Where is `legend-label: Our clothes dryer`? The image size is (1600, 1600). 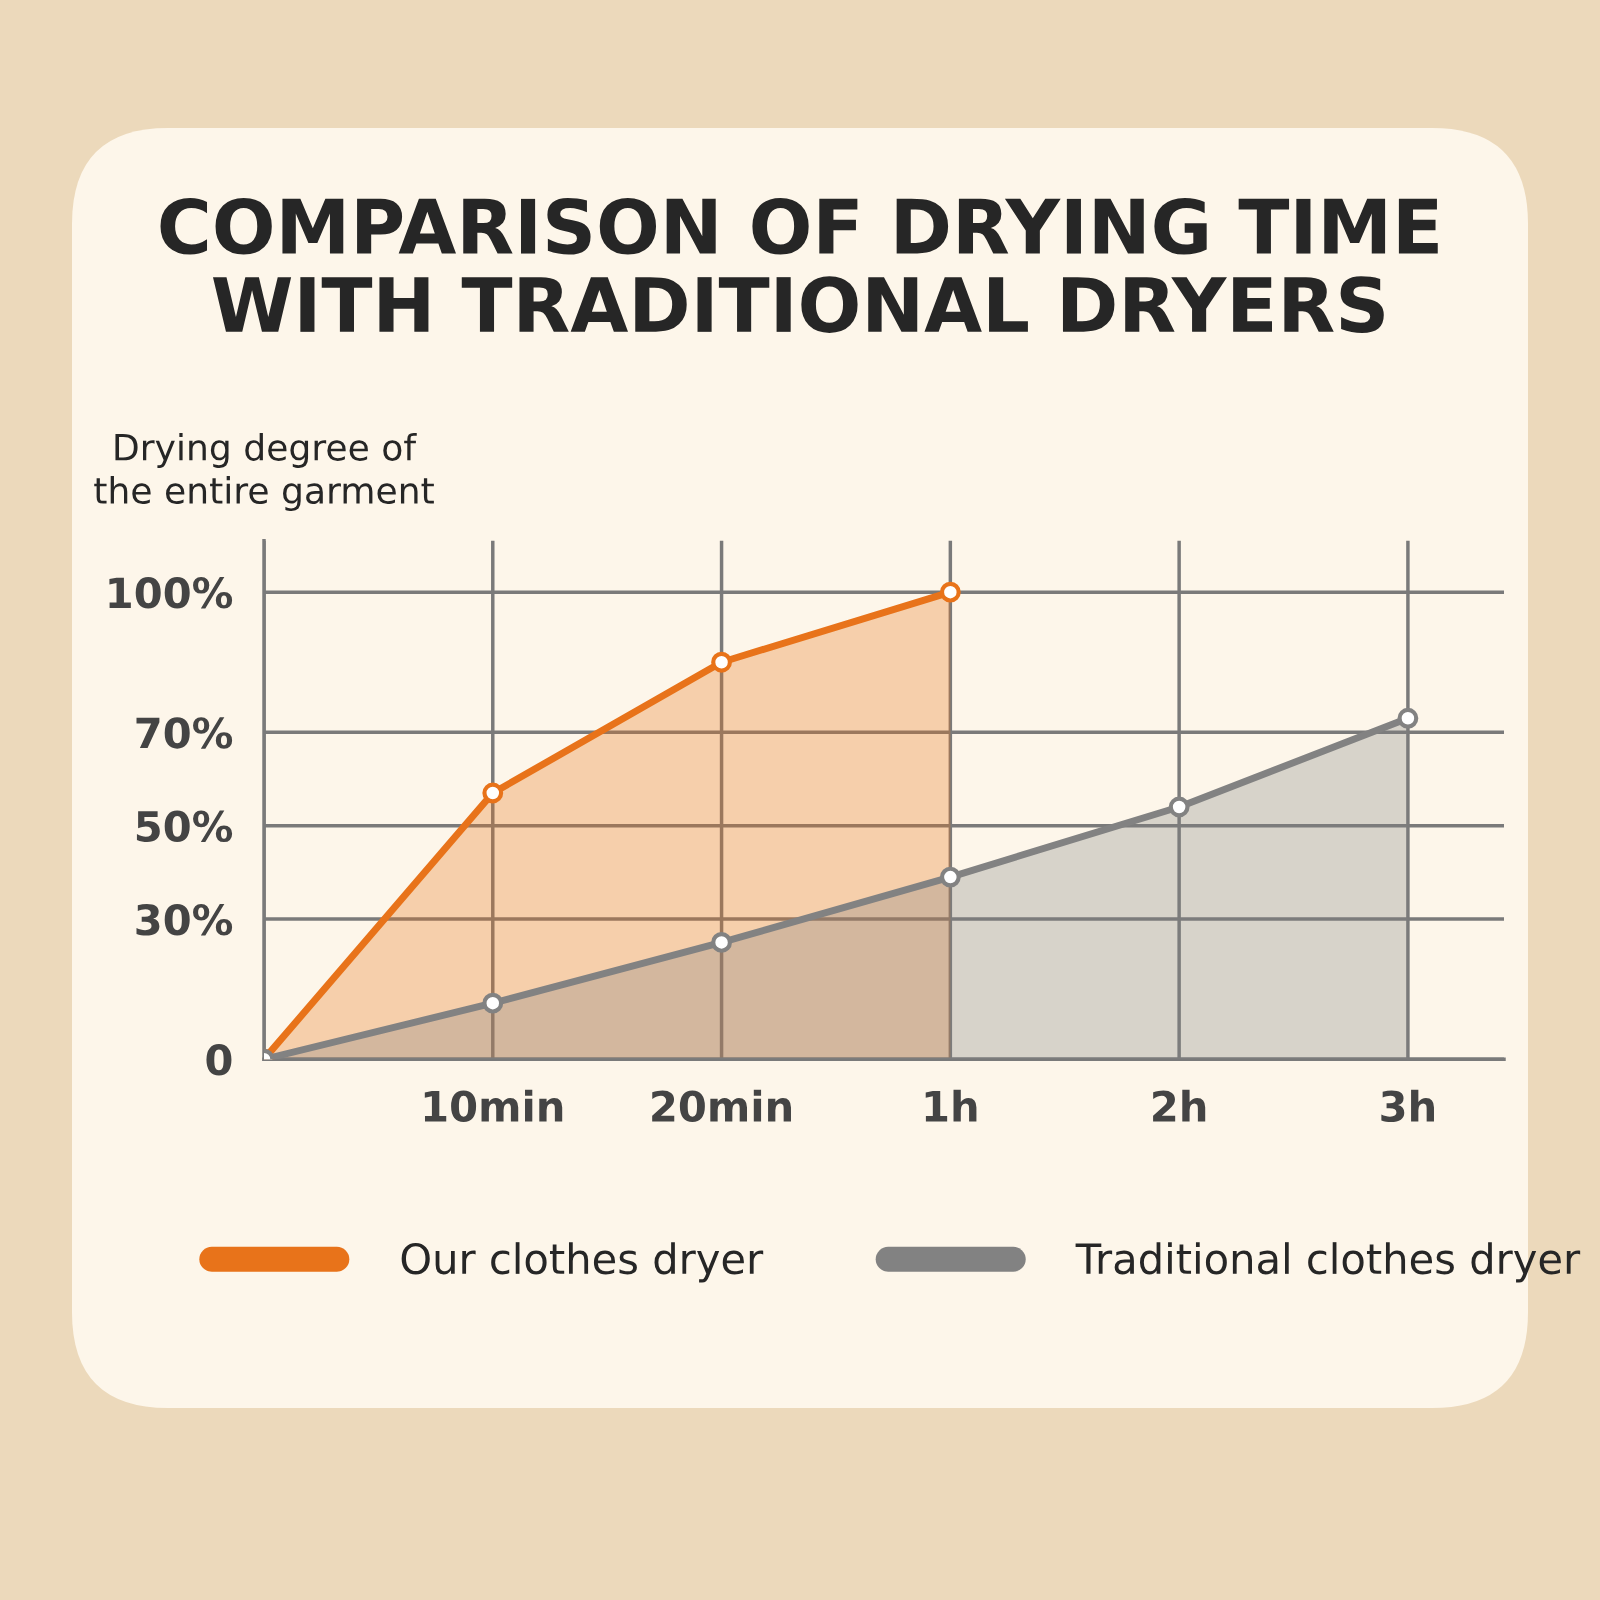 legend-label: Our clothes dryer is located at coordinates (582, 1262).